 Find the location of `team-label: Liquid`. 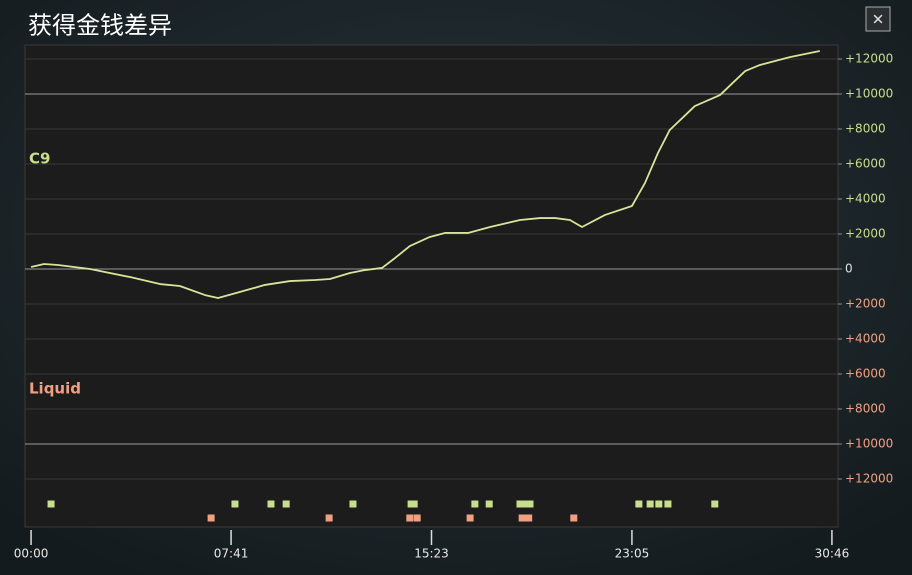

team-label: Liquid is located at coordinates (55, 389).